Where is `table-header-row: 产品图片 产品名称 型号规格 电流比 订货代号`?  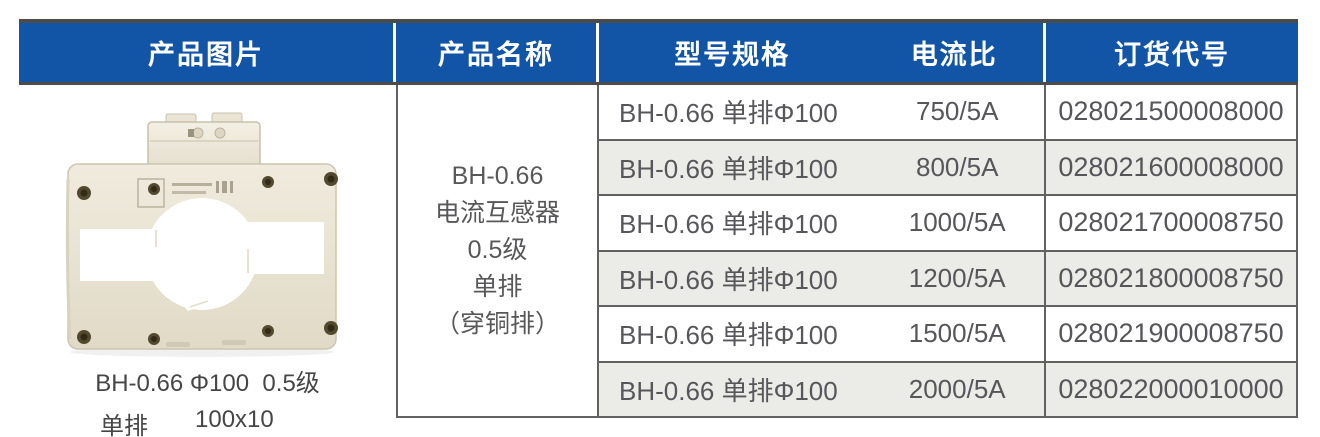 table-header-row: 产品图片 产品名称 型号规格 电流比 订货代号 is located at coordinates (658, 52).